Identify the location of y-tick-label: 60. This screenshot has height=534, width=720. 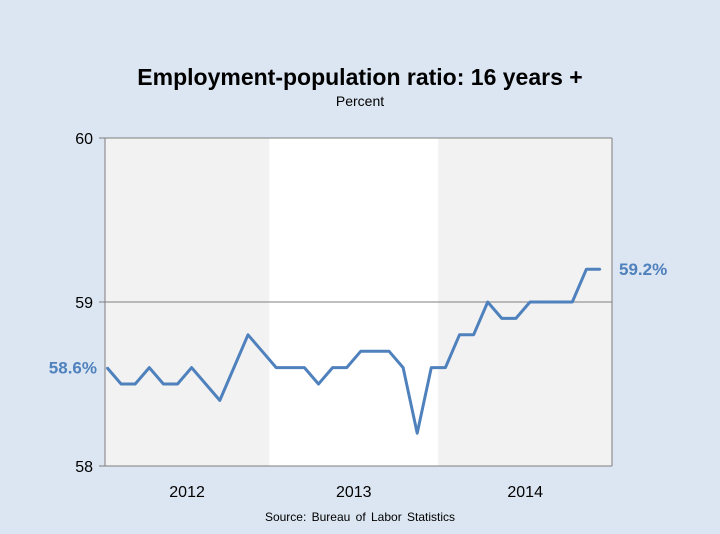
(84, 139).